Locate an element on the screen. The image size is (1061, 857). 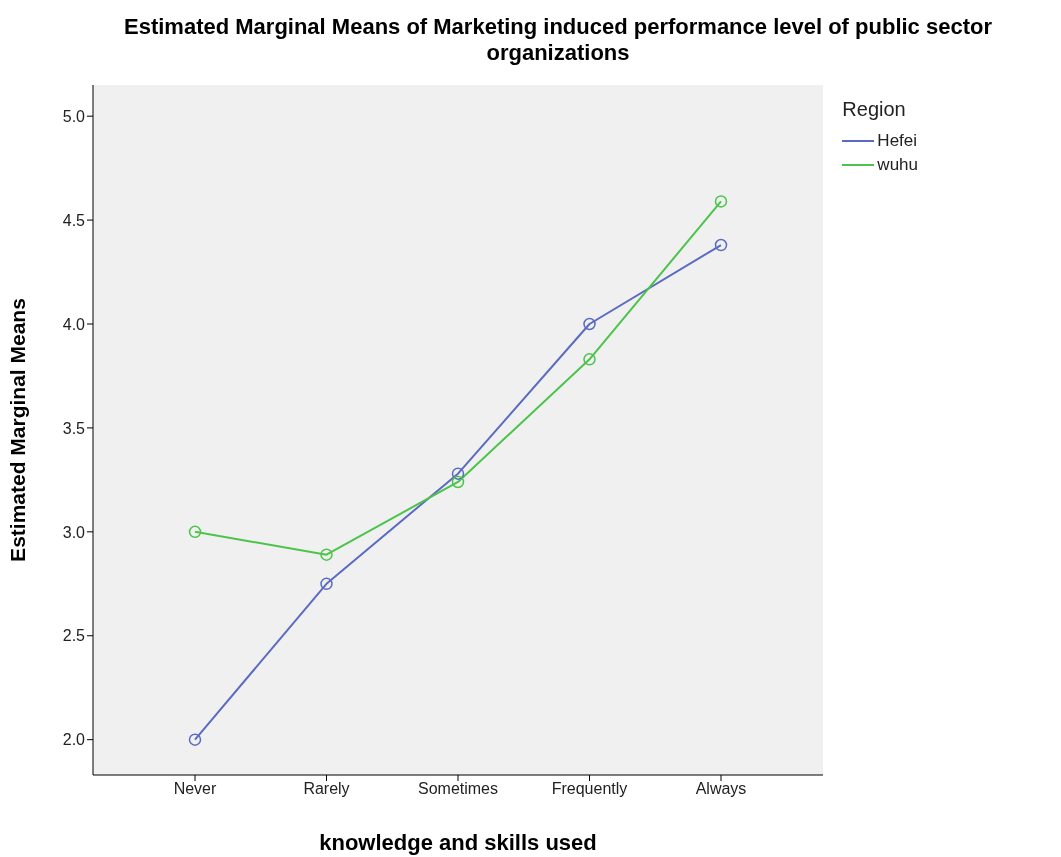
x-tick-label: Rarely is located at coordinates (326, 789).